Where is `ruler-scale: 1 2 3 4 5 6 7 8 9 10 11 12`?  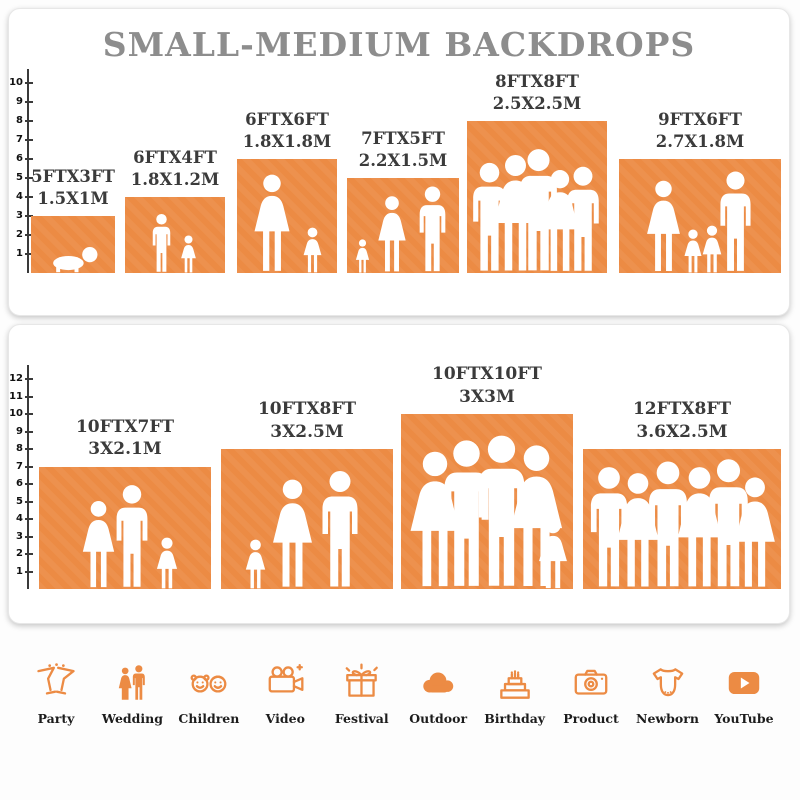
ruler-scale: 1 2 3 4 5 6 7 8 9 10 11 12 is located at coordinates (21, 477).